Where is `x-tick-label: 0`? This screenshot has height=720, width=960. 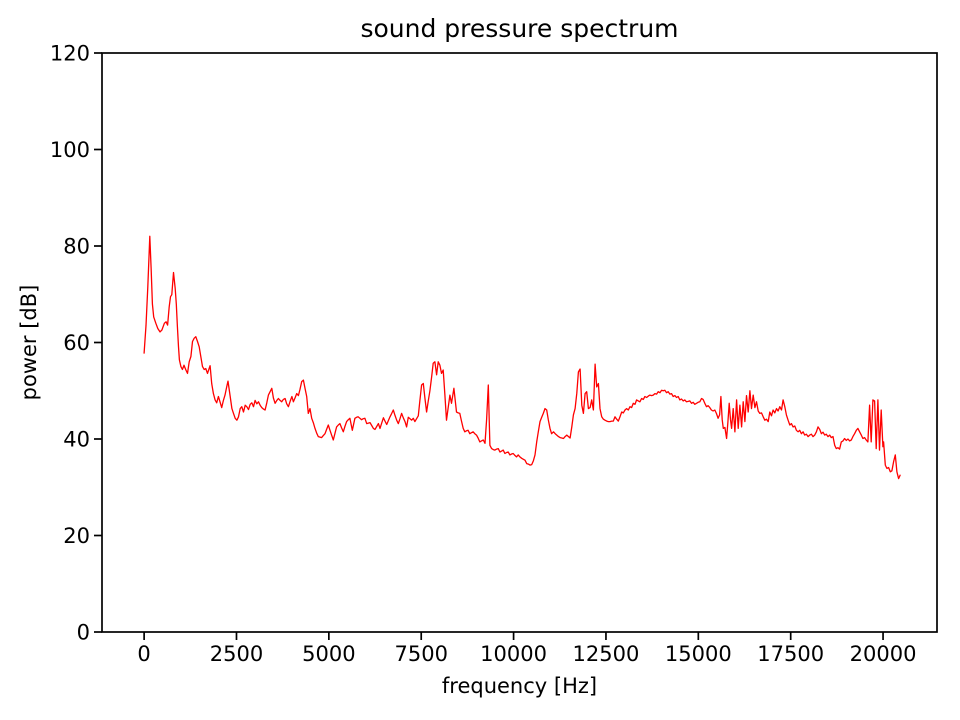 x-tick-label: 0 is located at coordinates (143, 654).